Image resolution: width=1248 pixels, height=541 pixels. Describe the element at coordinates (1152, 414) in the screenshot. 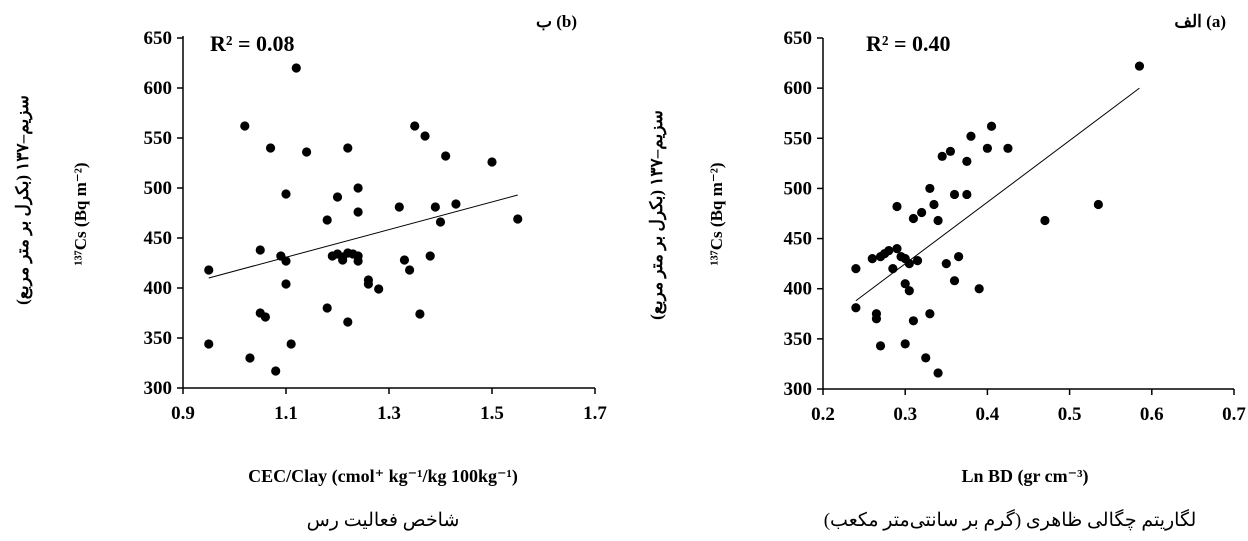

I see `x-tick-label: 0.6` at that location.